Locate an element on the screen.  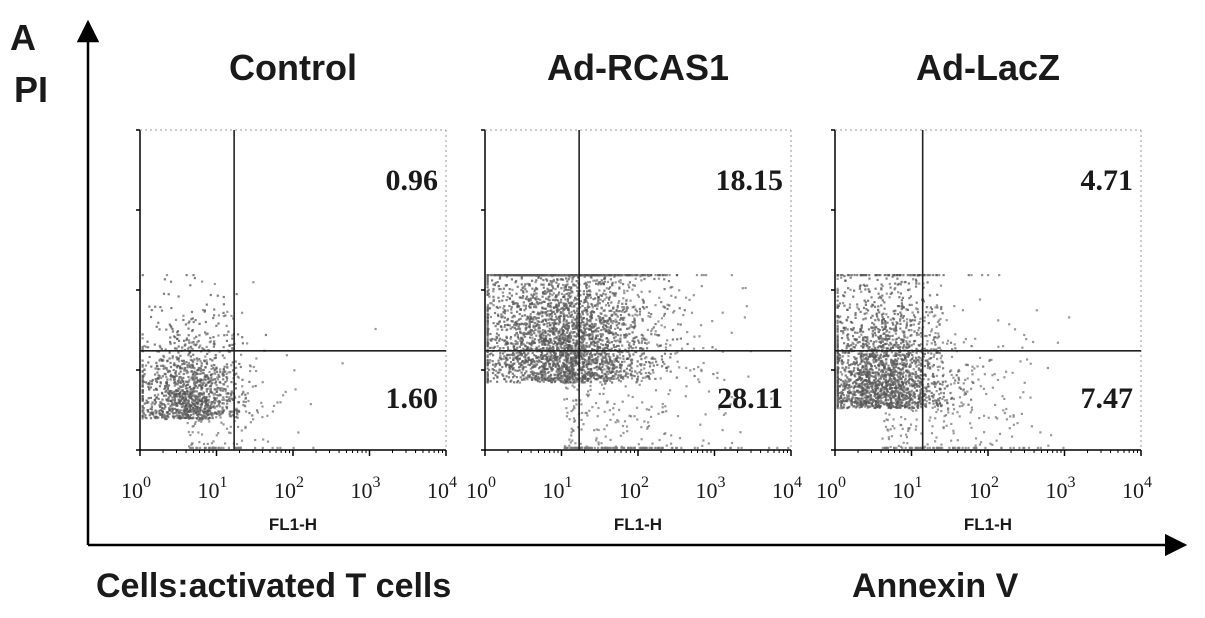
panel-title: Ad-RCAS1 is located at coordinates (638, 67).